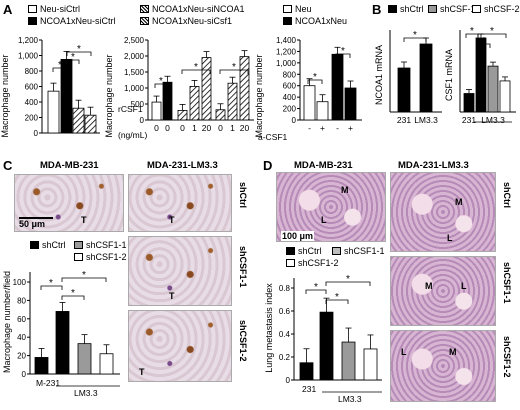 This screenshot has width=520, height=410. I want to click on legend-item: shCSF-2, so click(496, 9).